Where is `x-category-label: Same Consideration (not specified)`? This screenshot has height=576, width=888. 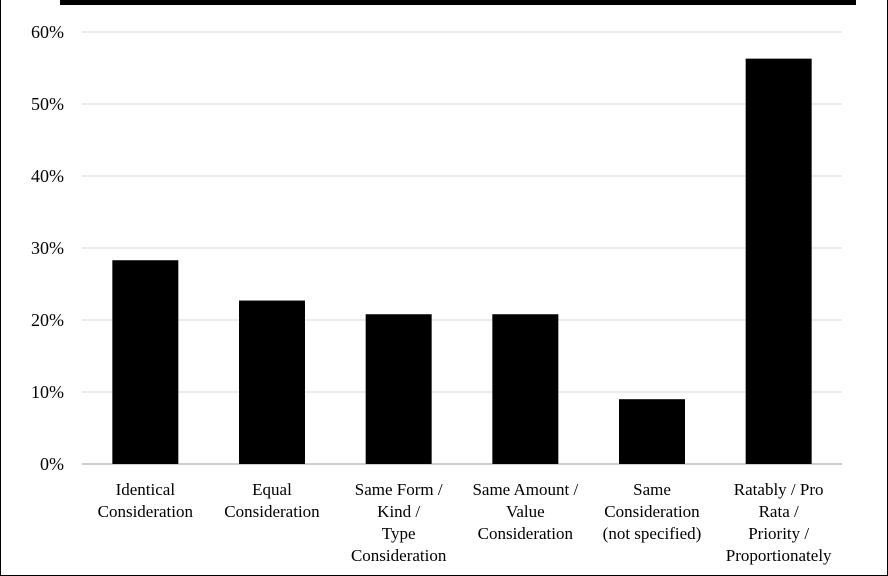 x-category-label: Same Consideration (not specified) is located at coordinates (652, 511).